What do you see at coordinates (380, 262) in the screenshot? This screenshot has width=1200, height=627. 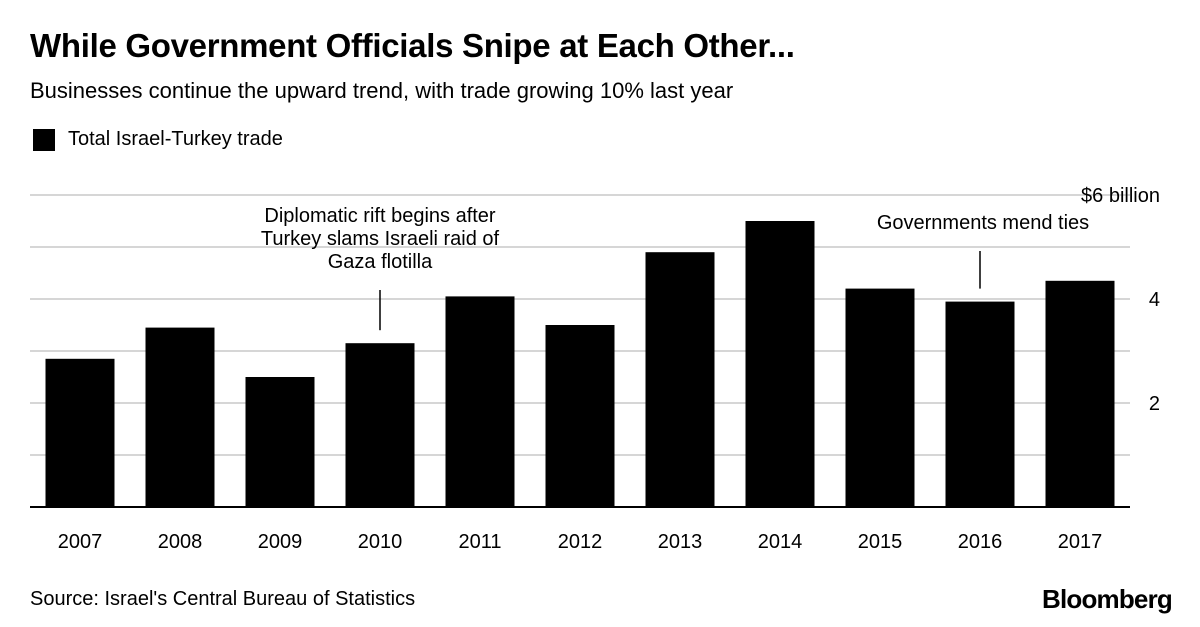 I see `annotation-text: Gaza flotilla` at bounding box center [380, 262].